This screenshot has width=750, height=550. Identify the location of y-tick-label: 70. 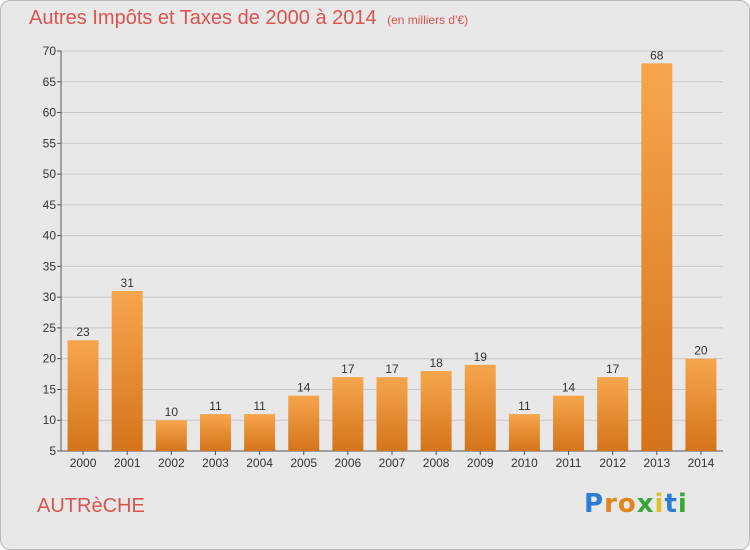
(50, 51).